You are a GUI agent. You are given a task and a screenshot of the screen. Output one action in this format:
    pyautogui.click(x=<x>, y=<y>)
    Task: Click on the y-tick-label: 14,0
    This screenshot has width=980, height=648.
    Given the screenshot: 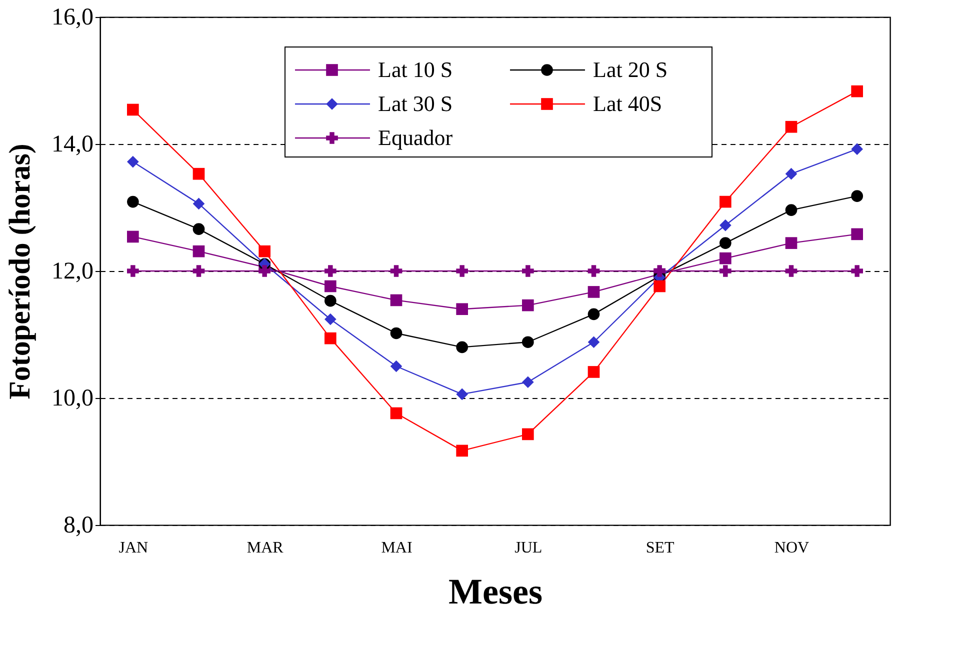 What is the action you would take?
    pyautogui.click(x=73, y=145)
    